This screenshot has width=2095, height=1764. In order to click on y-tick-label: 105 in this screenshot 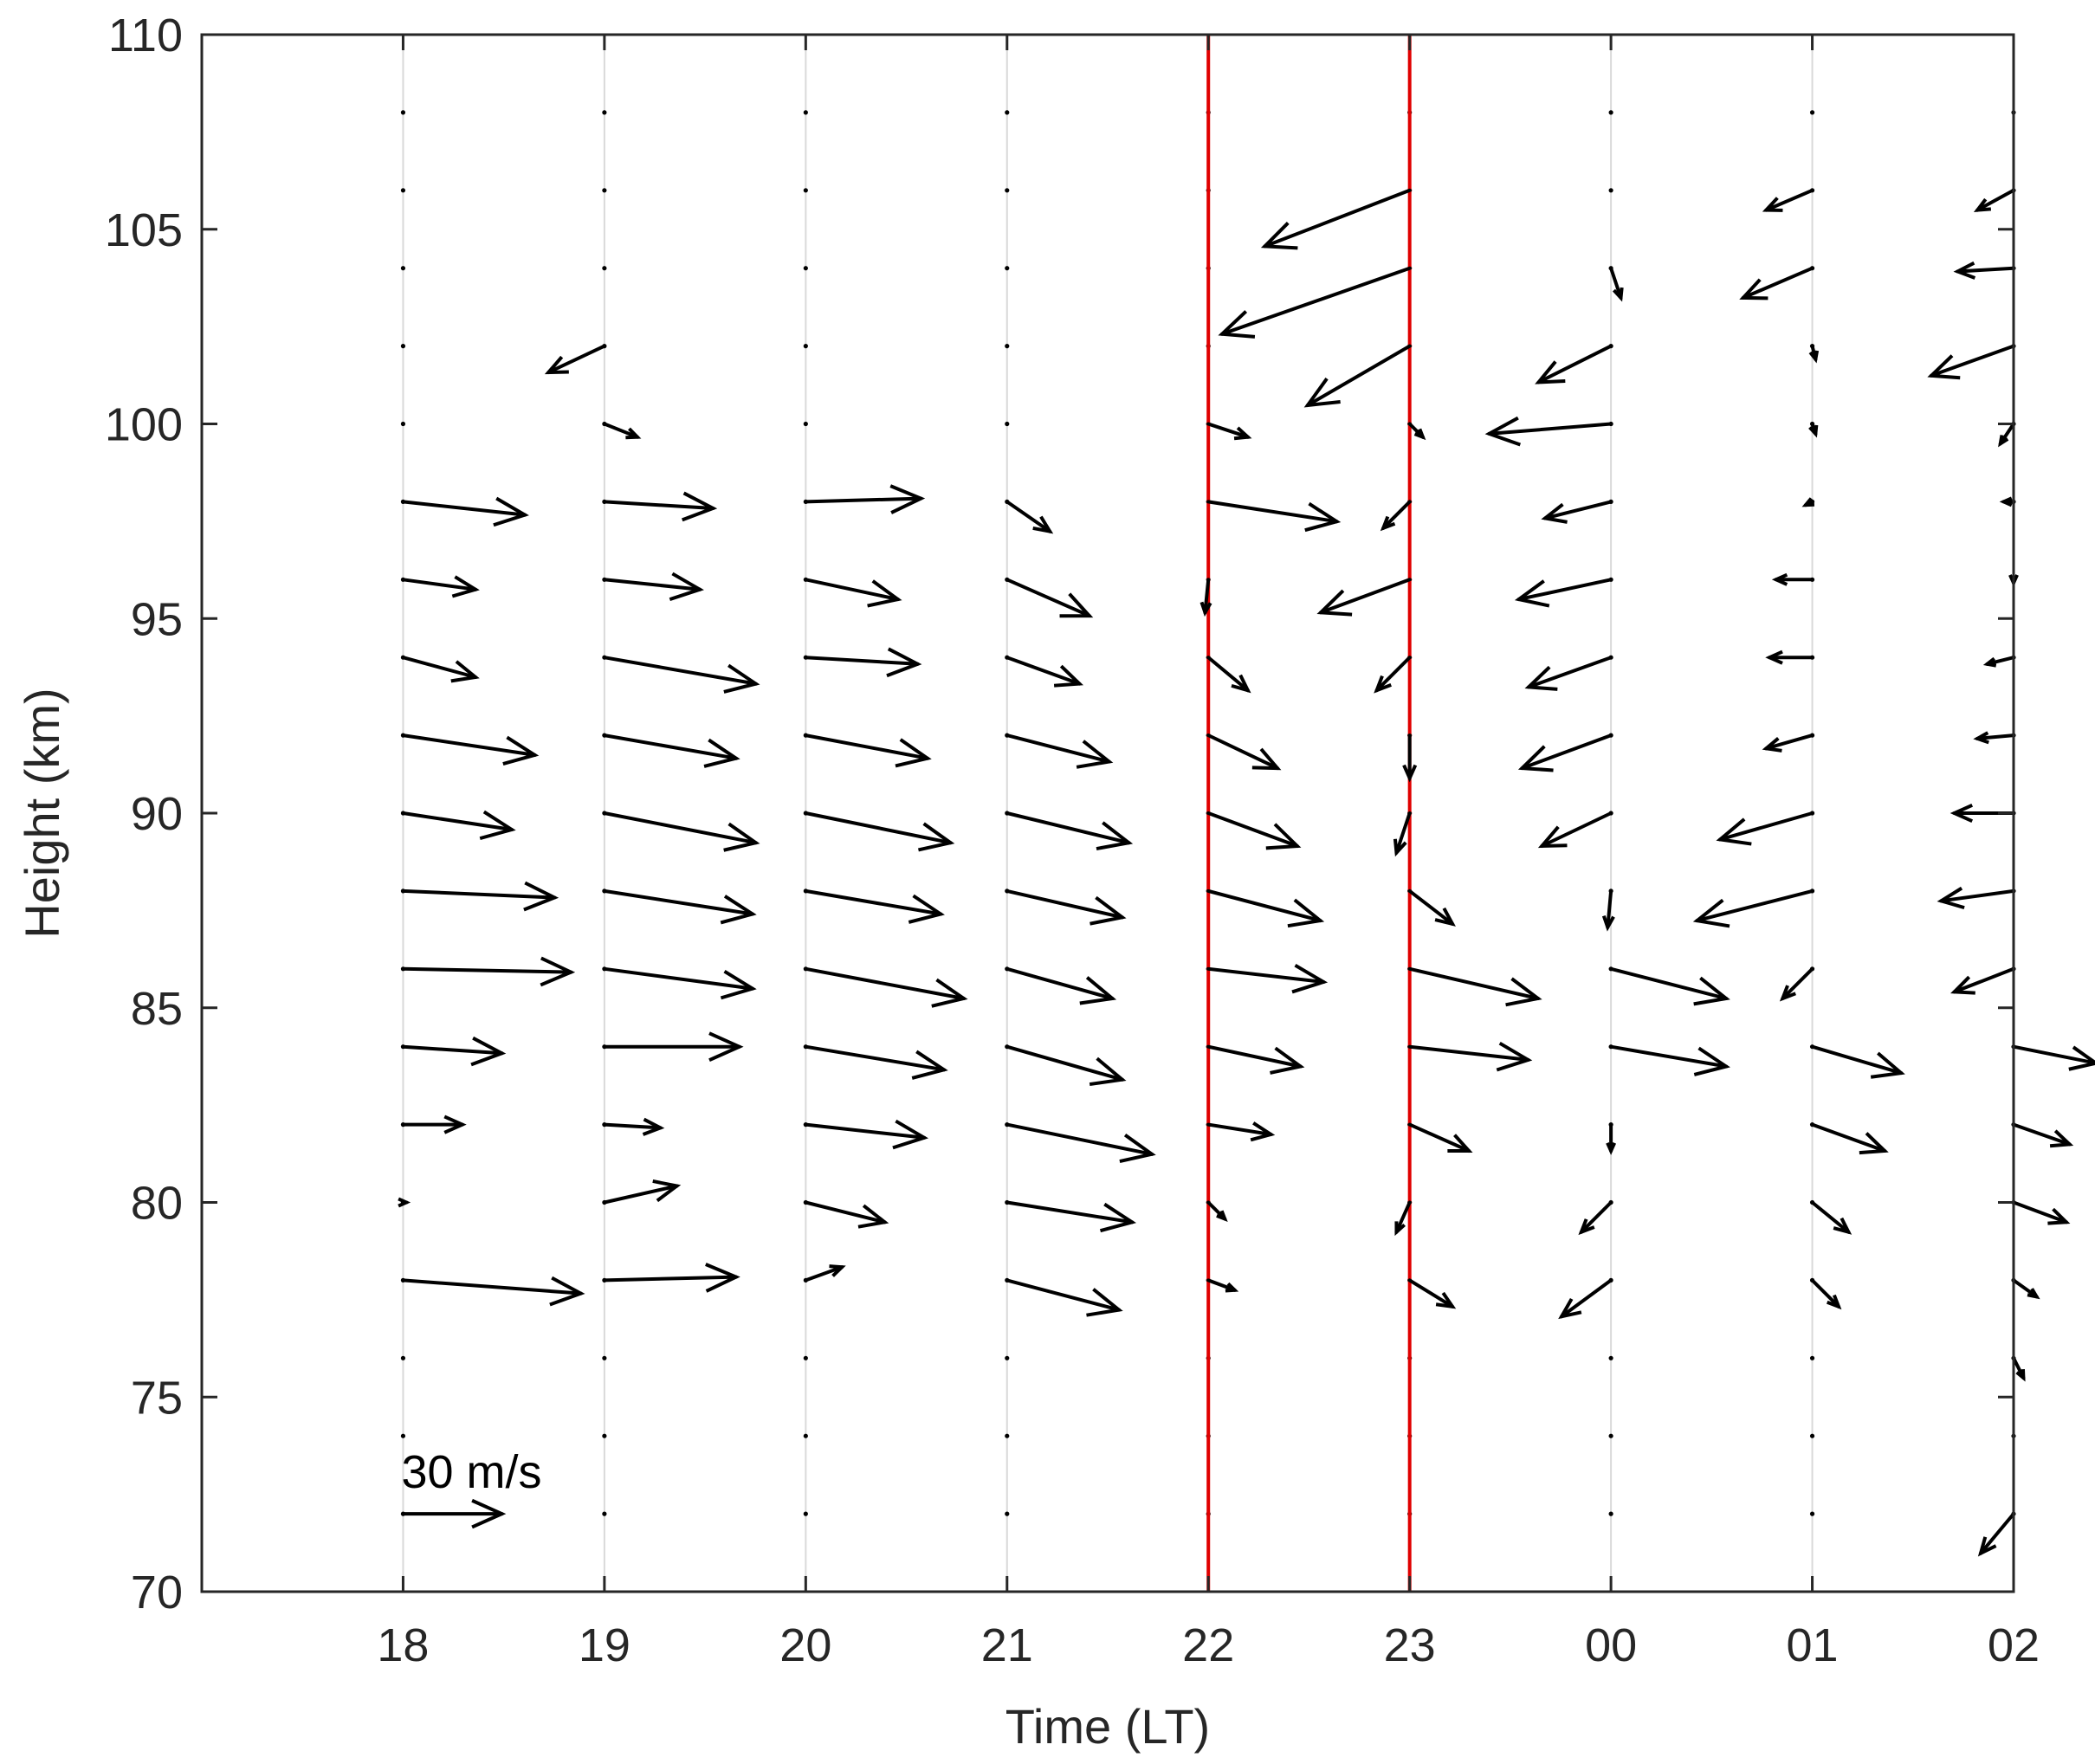, I will do `click(144, 230)`.